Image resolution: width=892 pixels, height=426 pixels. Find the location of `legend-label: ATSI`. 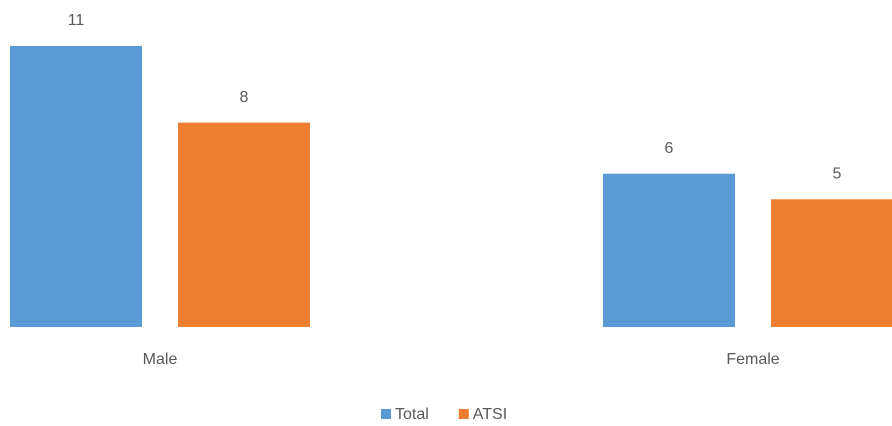

legend-label: ATSI is located at coordinates (490, 414).